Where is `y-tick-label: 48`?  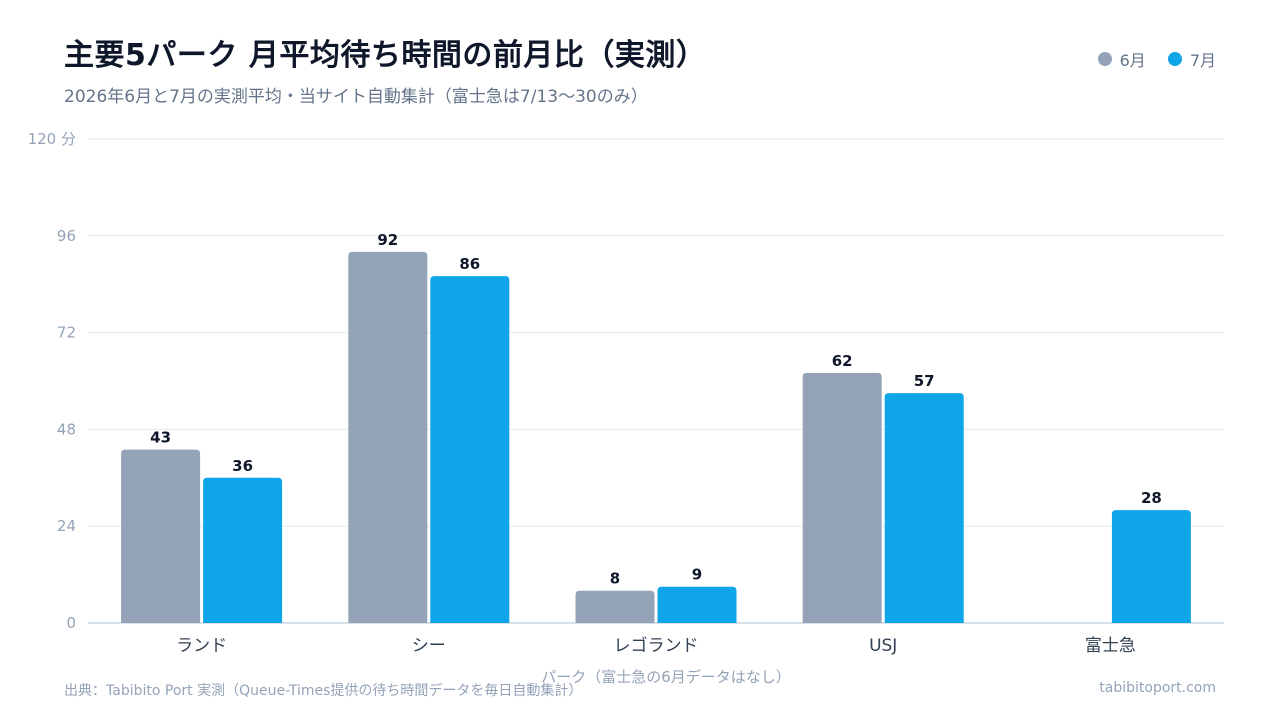
y-tick-label: 48 is located at coordinates (66, 429).